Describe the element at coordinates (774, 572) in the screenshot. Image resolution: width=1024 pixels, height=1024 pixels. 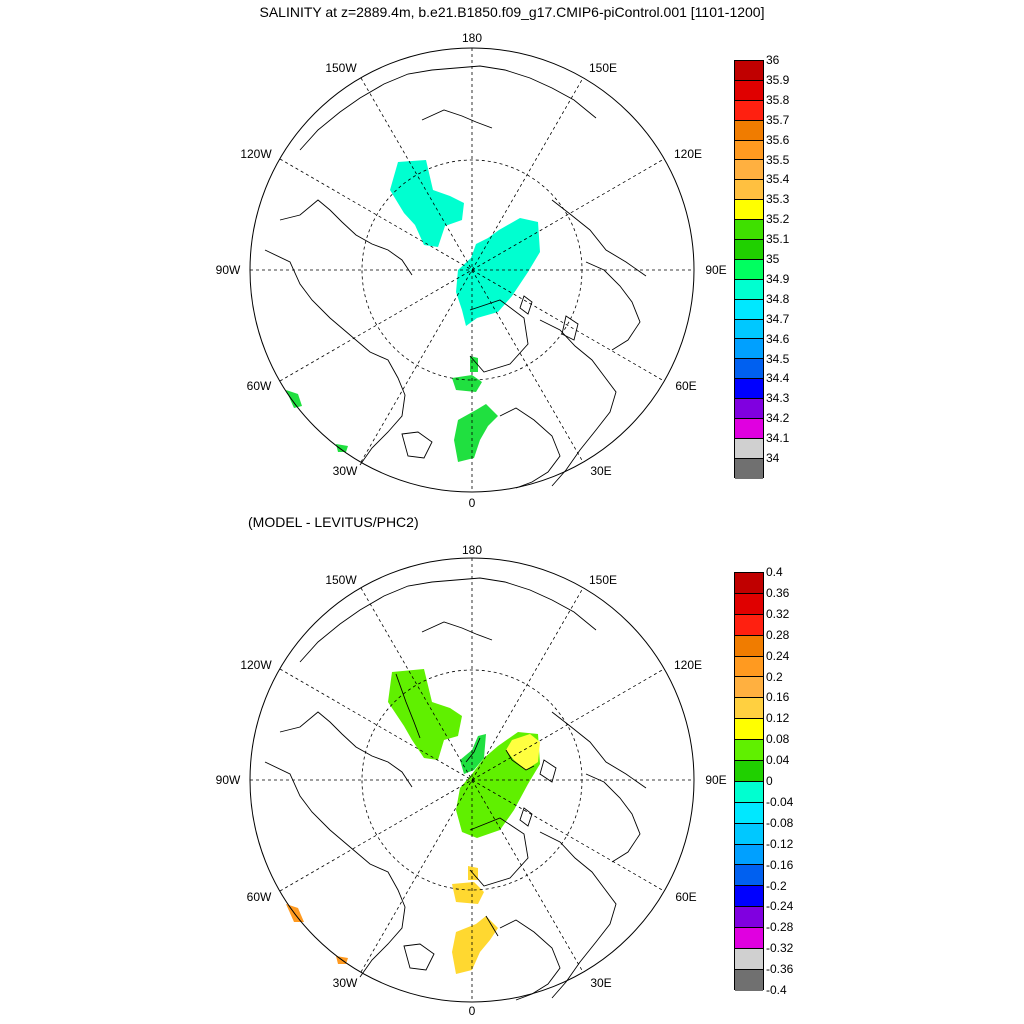
I see `colorbar-label: 0.4` at that location.